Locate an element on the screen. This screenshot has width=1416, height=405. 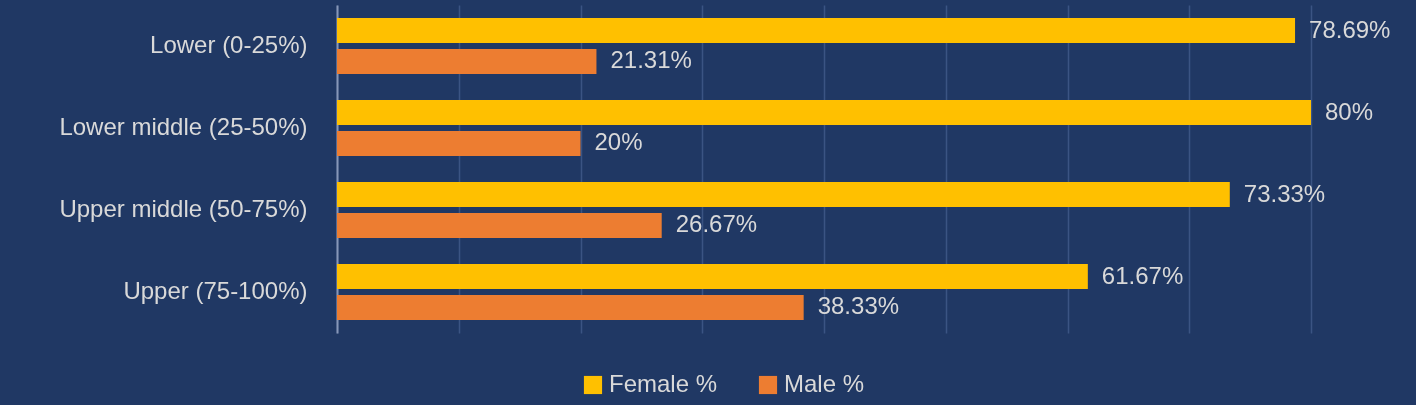
legend-label: Male % is located at coordinates (824, 383).